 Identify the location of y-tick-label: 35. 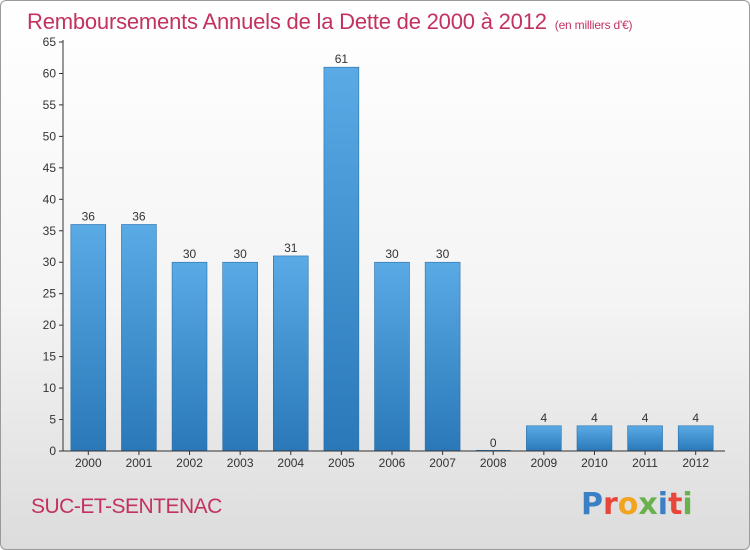
(50, 231).